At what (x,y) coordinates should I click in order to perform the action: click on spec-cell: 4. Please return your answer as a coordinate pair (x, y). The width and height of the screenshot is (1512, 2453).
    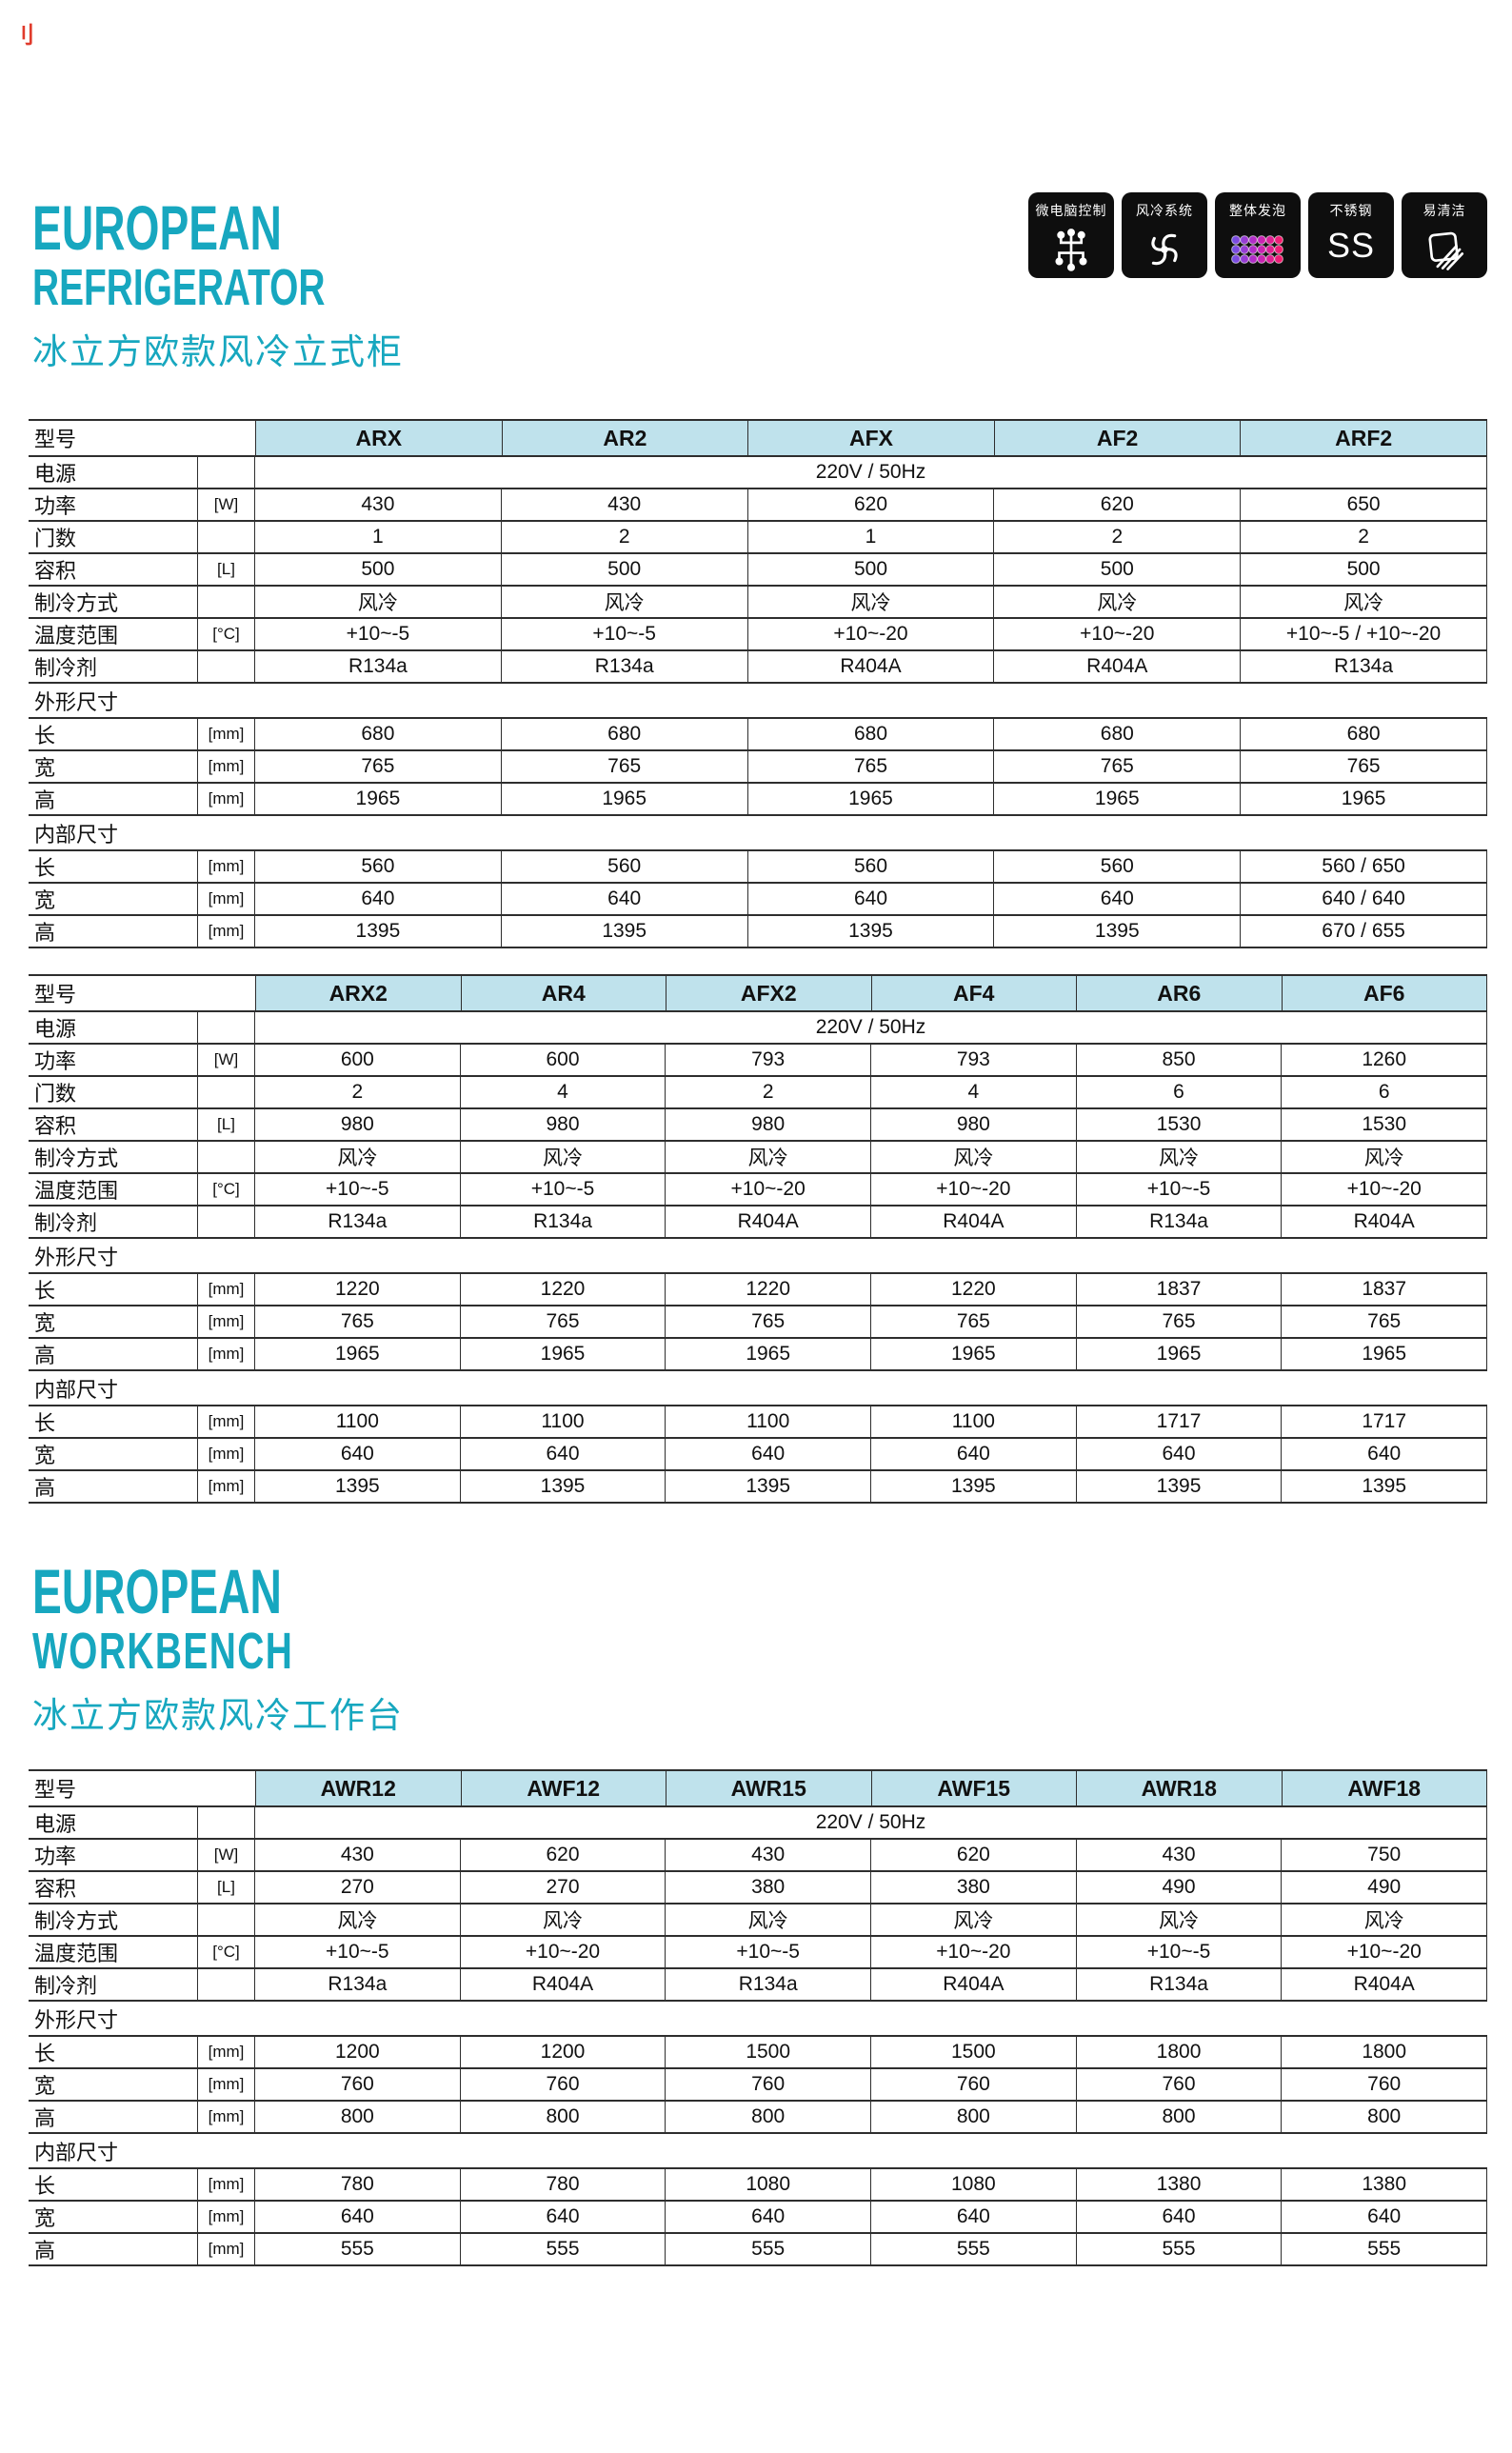
    Looking at the image, I should click on (974, 1092).